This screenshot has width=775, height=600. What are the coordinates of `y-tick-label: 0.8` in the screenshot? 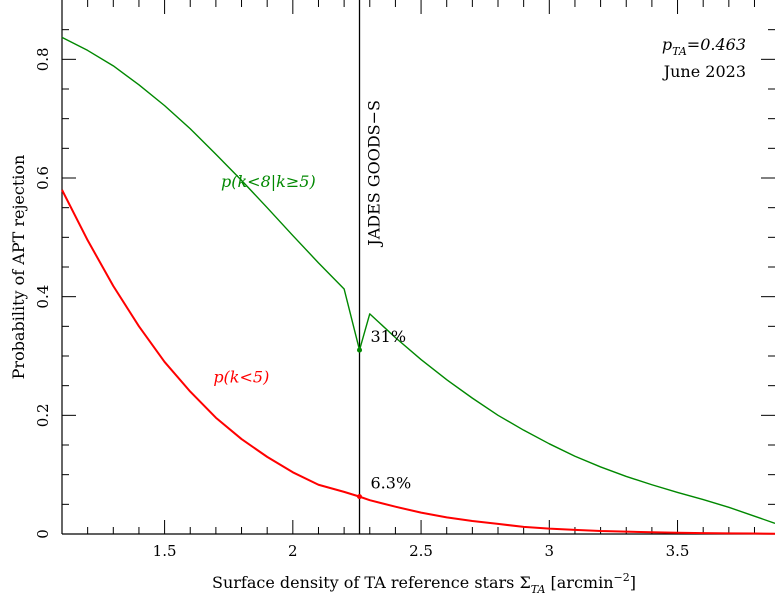 It's located at (43, 59).